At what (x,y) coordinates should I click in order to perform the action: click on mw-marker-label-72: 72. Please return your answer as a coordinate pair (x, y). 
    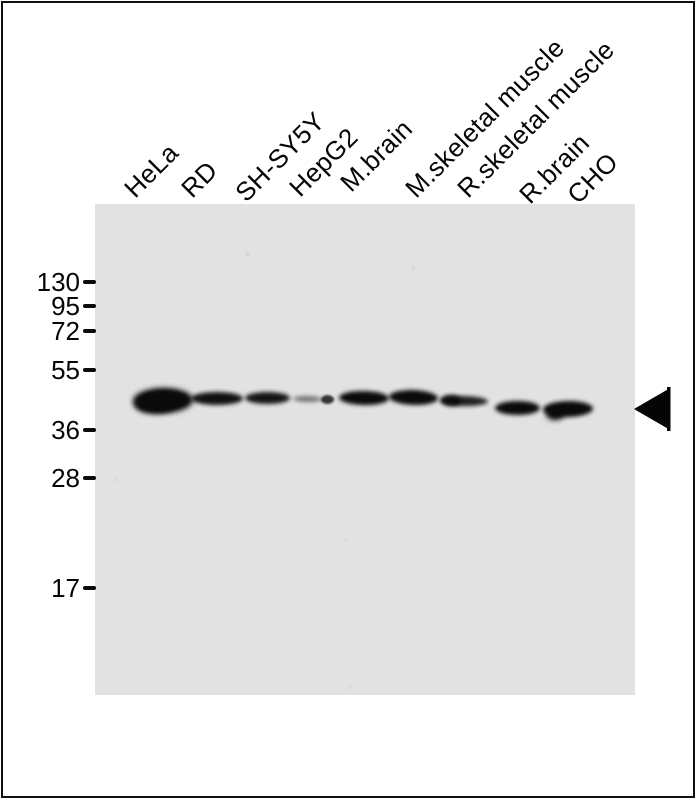
    Looking at the image, I should click on (65, 331).